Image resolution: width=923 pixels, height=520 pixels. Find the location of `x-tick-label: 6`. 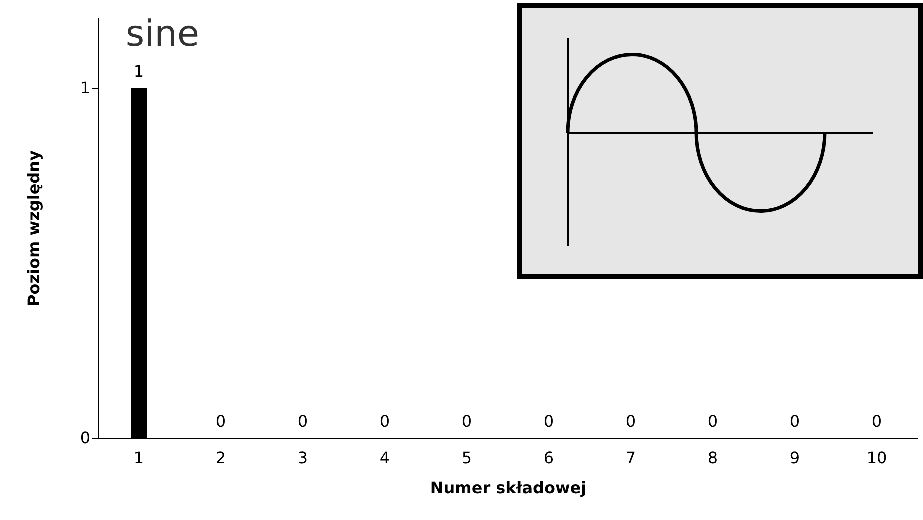

x-tick-label: 6 is located at coordinates (549, 458).